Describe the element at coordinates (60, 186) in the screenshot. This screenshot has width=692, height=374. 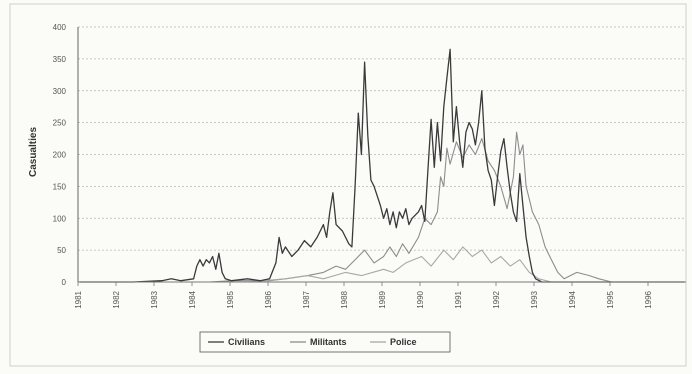
I see `y-tick-label: 150` at that location.